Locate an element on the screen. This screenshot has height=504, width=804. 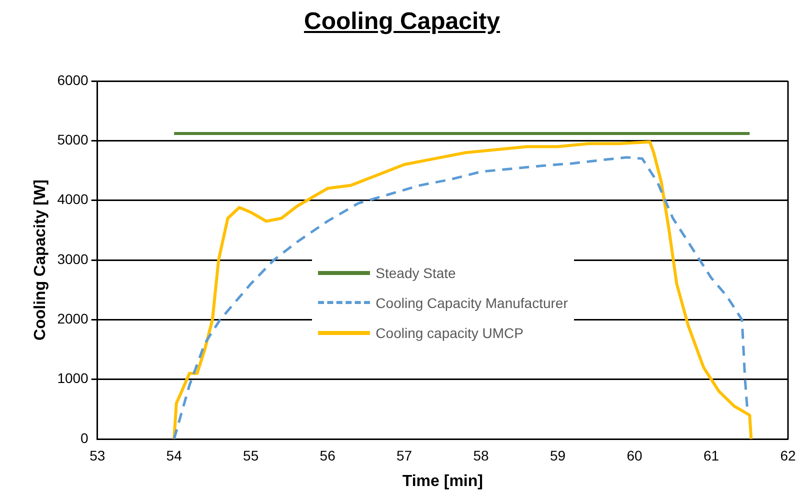
x-tick-label: 53 is located at coordinates (98, 455).